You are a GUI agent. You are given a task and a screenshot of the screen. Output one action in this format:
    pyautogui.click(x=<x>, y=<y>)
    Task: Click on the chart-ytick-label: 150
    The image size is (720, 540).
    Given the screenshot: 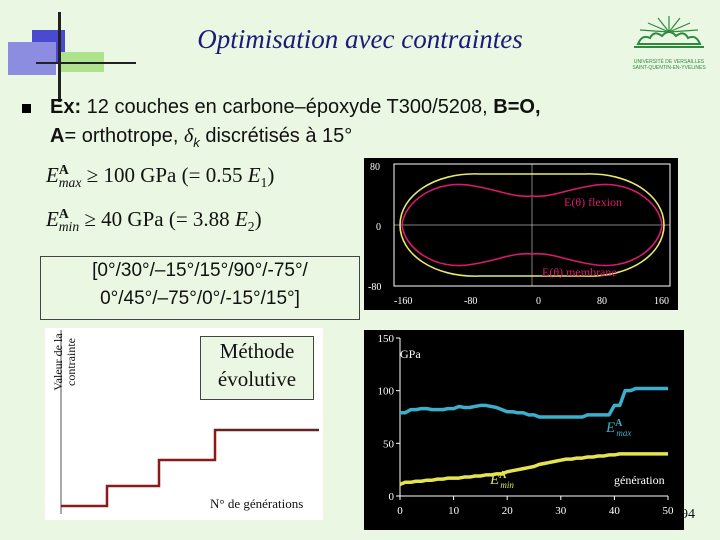 What is the action you would take?
    pyautogui.click(x=386, y=339)
    